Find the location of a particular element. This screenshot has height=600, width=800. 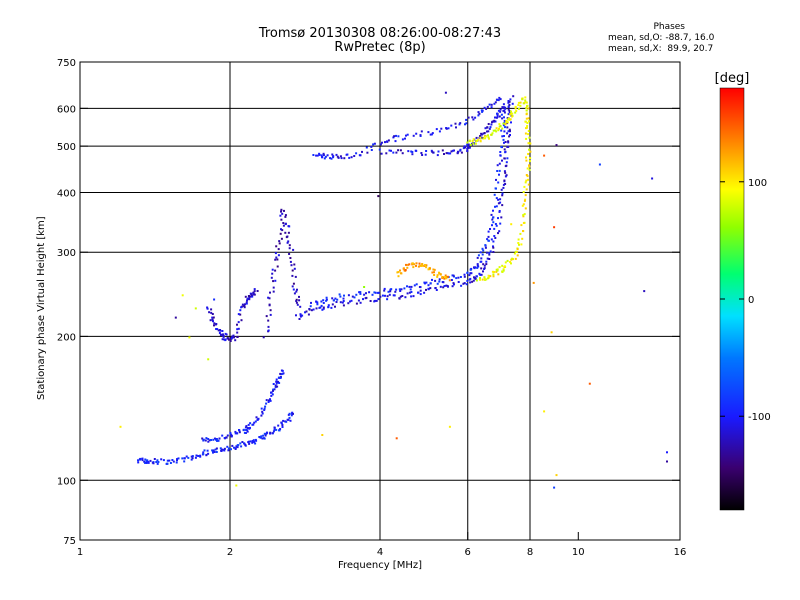

chart-title: Tromsø 20130308 08:26:00-08:27:43 is located at coordinates (380, 33).